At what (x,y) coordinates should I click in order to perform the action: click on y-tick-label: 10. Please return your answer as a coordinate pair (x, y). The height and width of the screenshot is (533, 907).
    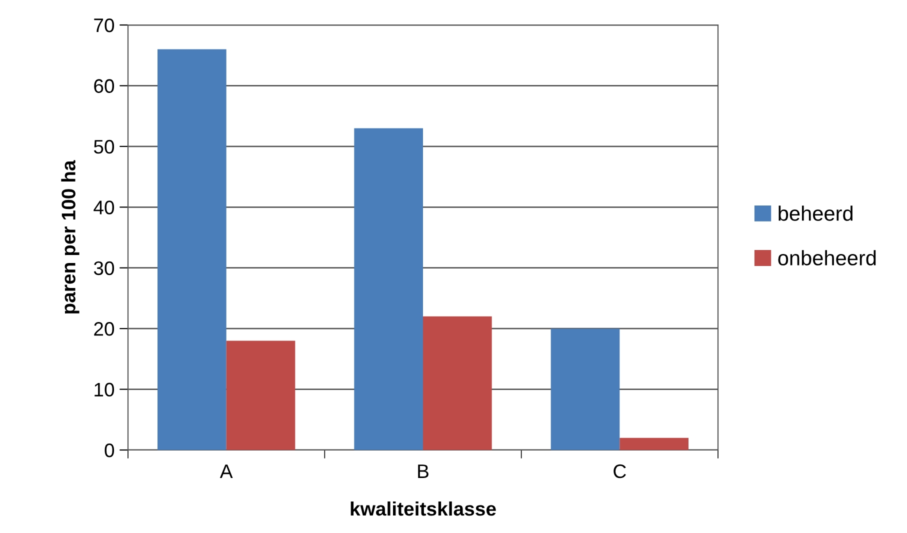
    Looking at the image, I should click on (104, 389).